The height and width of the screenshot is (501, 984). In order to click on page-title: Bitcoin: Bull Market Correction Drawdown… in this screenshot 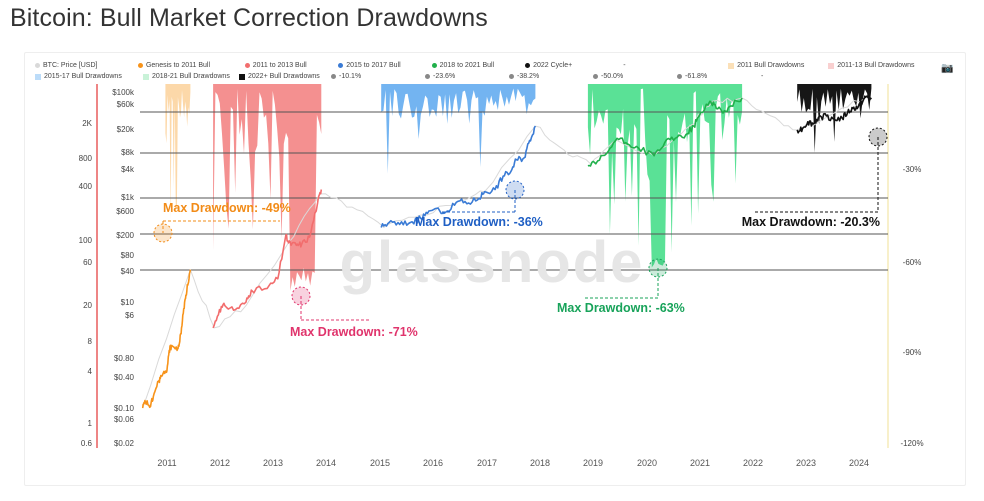, I will do `click(249, 18)`.